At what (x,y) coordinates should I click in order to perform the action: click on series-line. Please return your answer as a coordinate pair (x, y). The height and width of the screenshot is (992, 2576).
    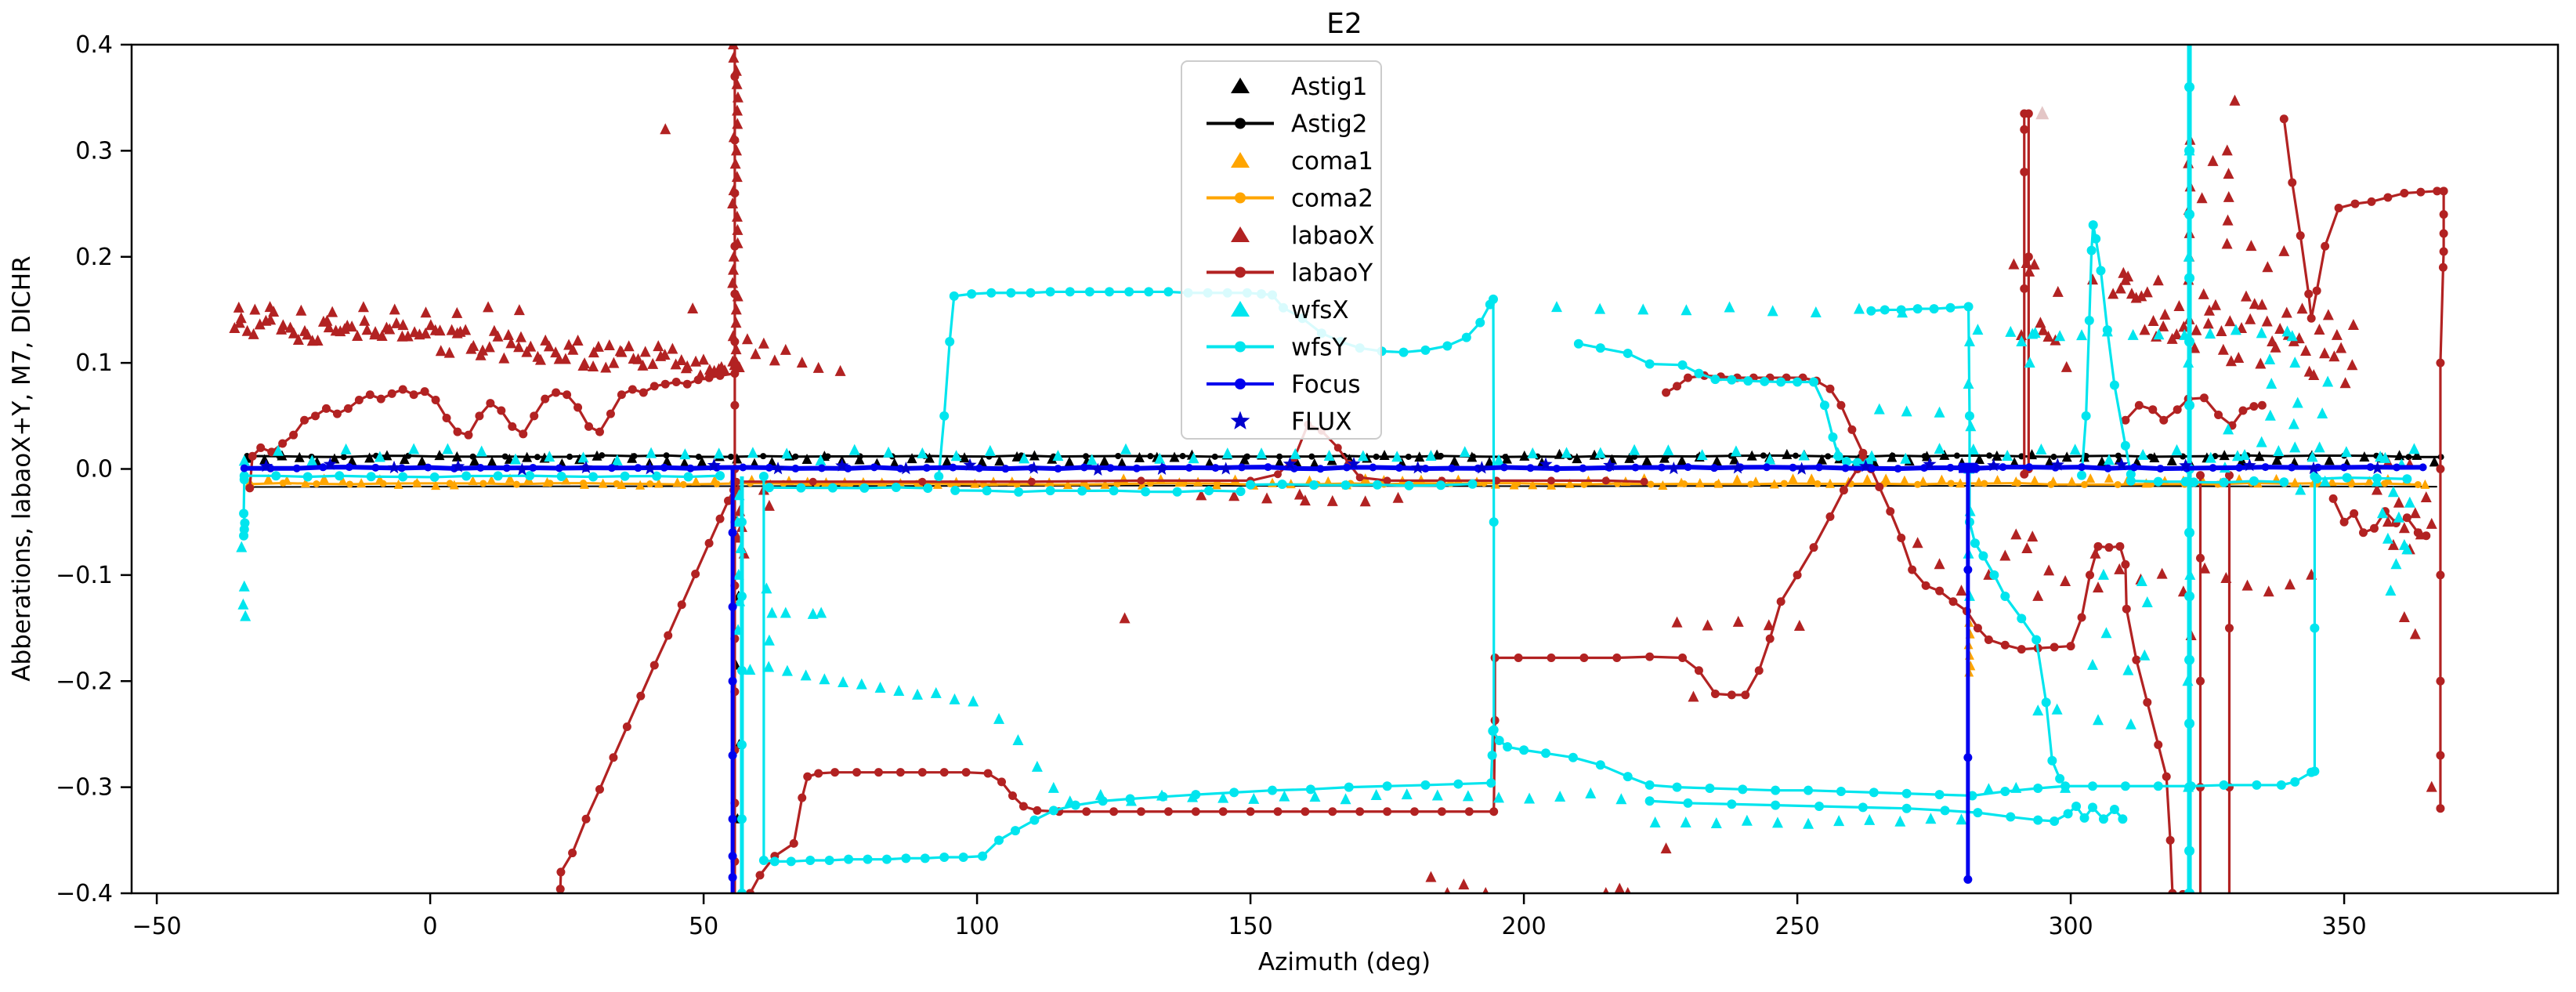
    Looking at the image, I should click on (1362, 485).